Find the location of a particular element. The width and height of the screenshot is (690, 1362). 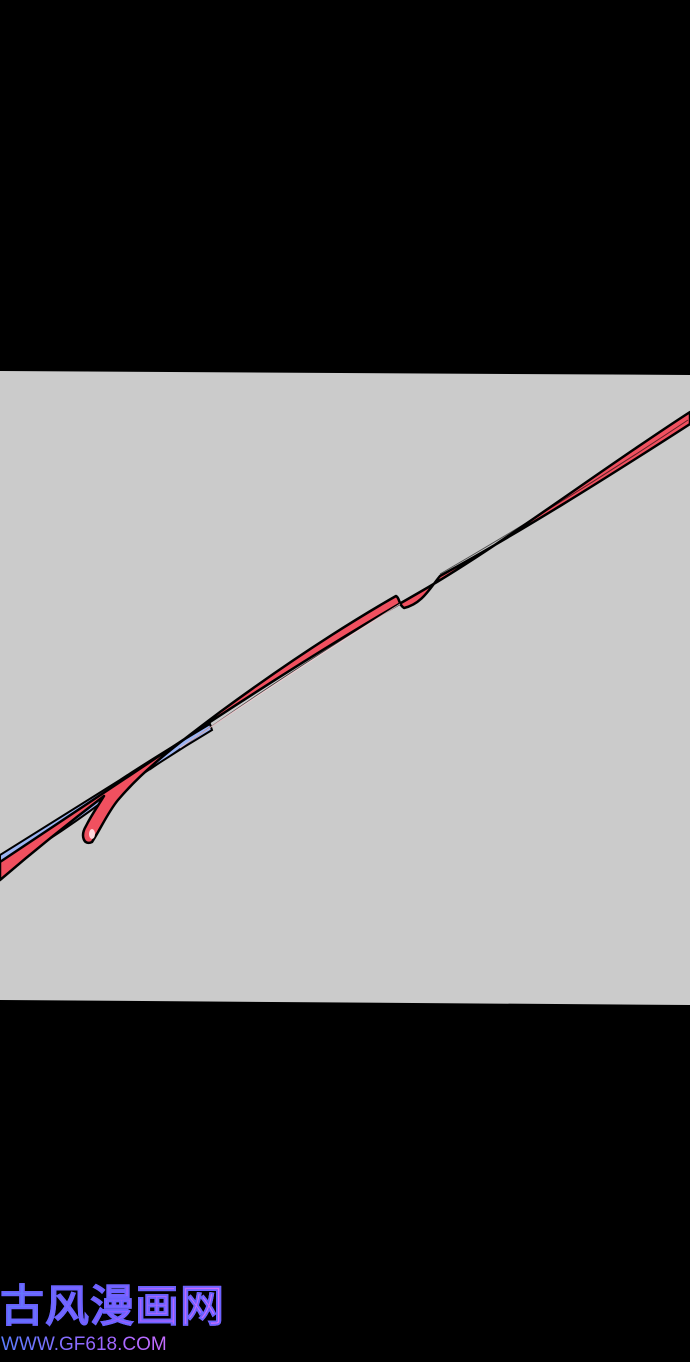

slash-droplet-highlight is located at coordinates (92, 834).